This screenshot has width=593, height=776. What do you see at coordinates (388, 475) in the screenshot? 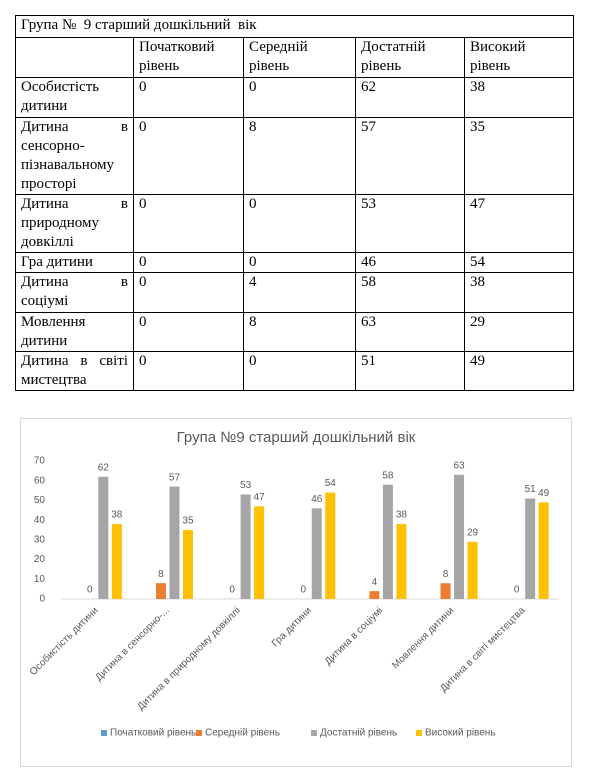
I see `data-label: 58` at bounding box center [388, 475].